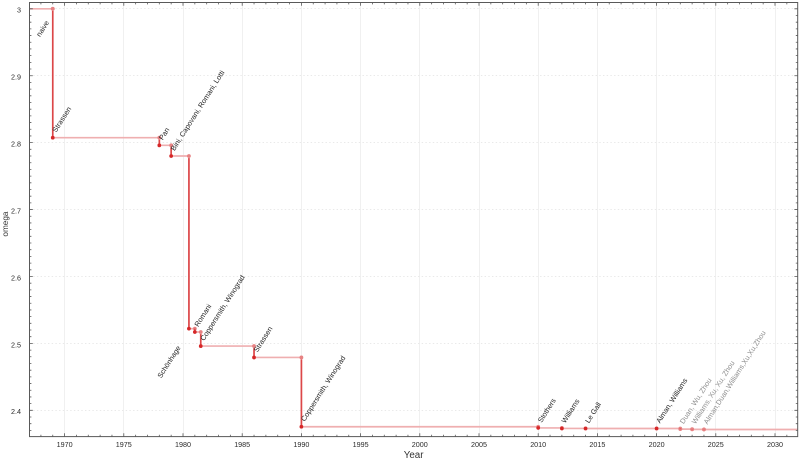 Image resolution: width=800 pixels, height=460 pixels. Describe the element at coordinates (16, 210) in the screenshot. I see `svg-text: 2.7` at that location.